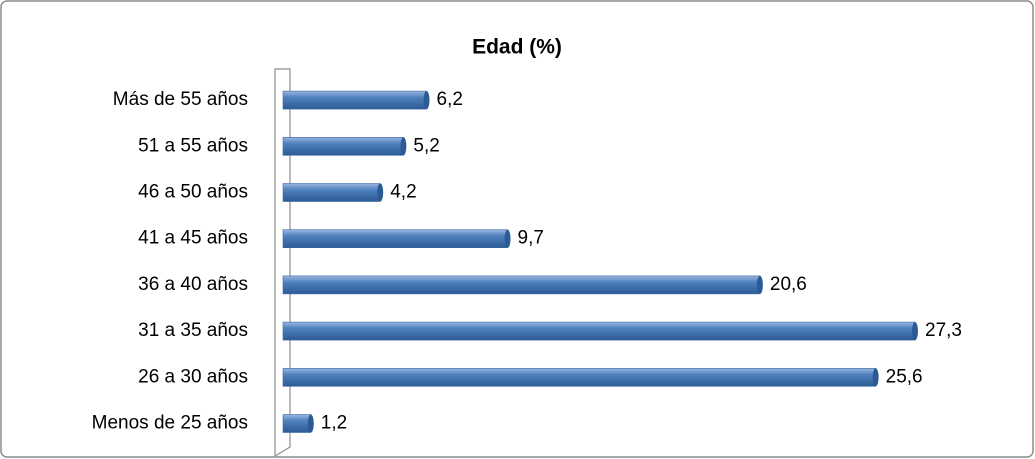  What do you see at coordinates (517, 47) in the screenshot?
I see `chart-title: Edad (%)` at bounding box center [517, 47].